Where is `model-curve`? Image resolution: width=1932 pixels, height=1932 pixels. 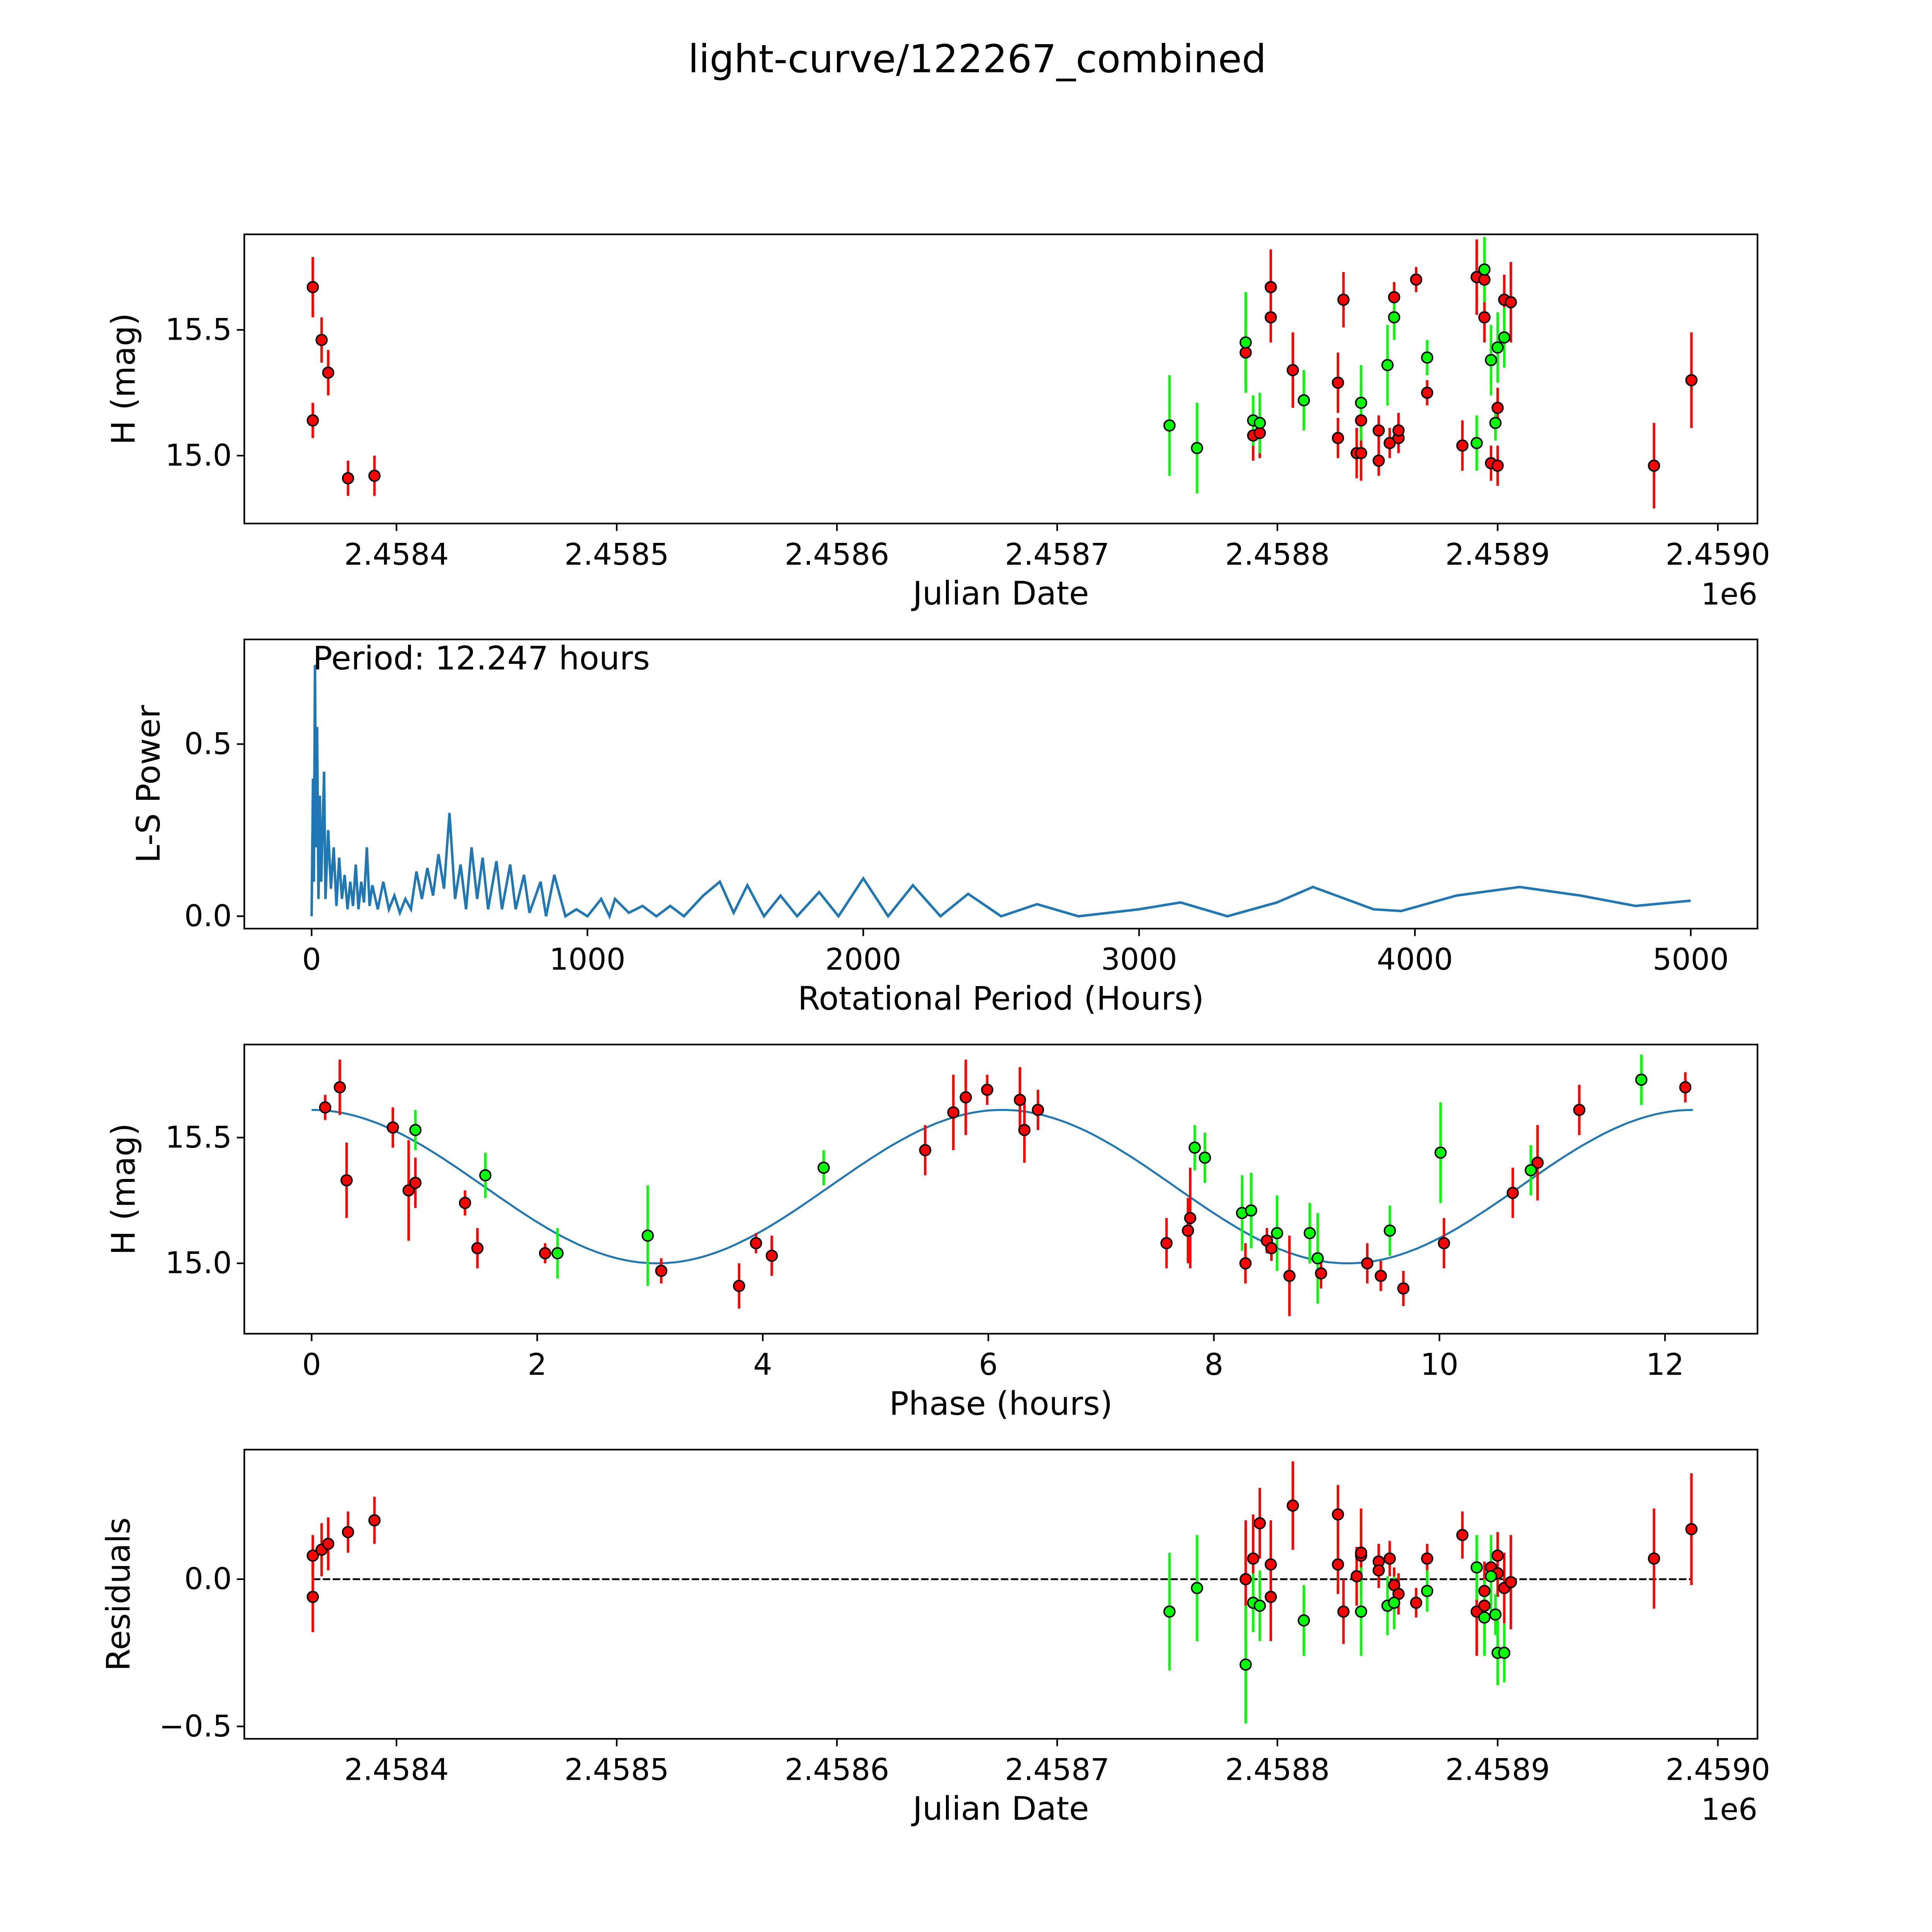 model-curve is located at coordinates (1002, 1186).